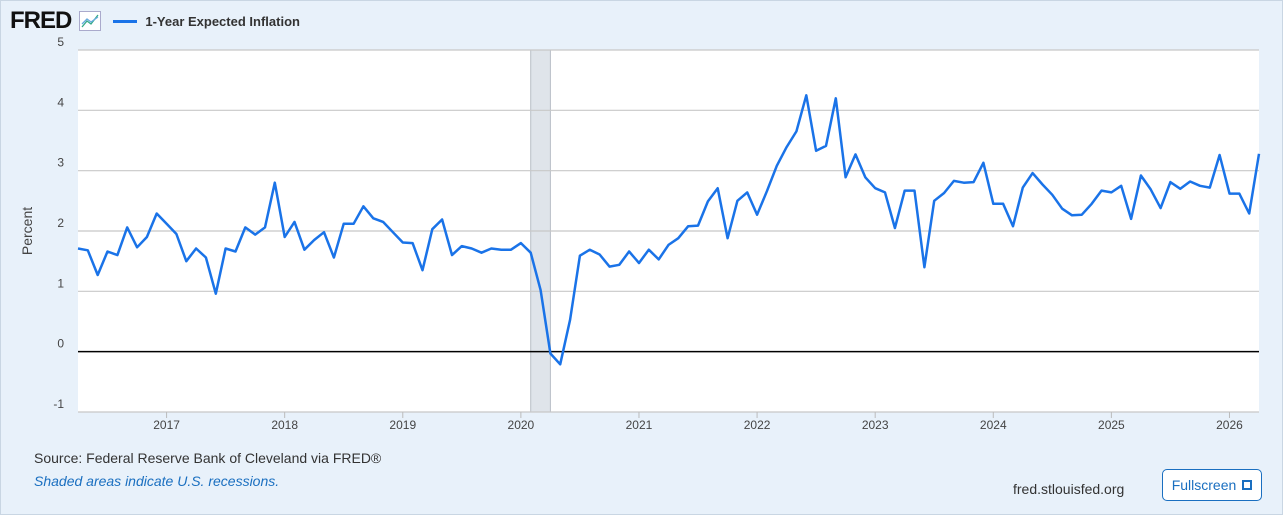 The image size is (1283, 515). What do you see at coordinates (60, 102) in the screenshot?
I see `y-tick-label: 4` at bounding box center [60, 102].